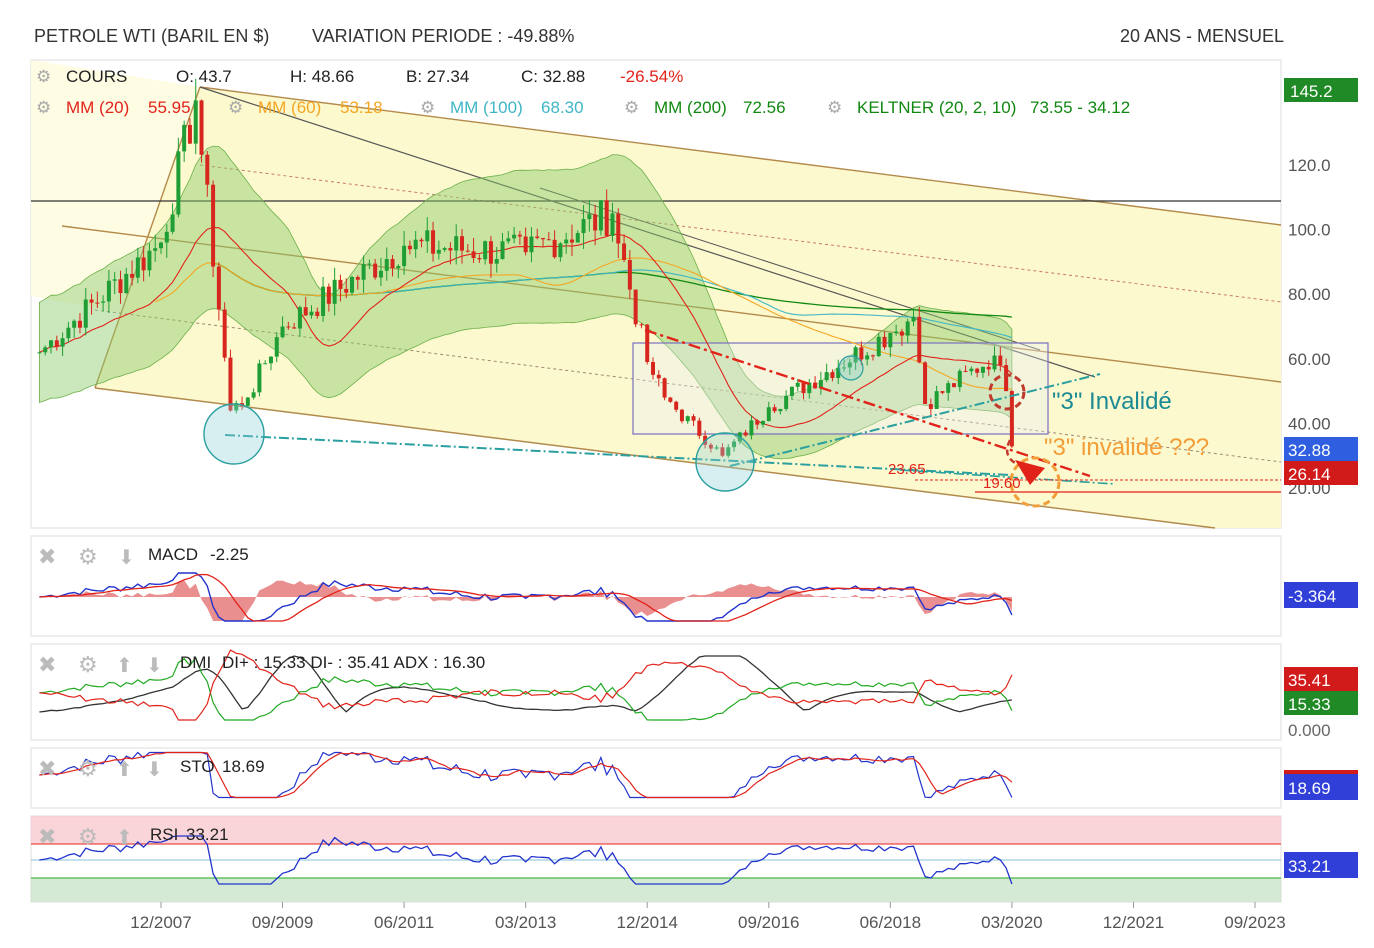 This screenshot has height=948, width=1374. What do you see at coordinates (353, 662) in the screenshot?
I see `dmi-values: DI+ : 15.33 DI- : 35.41 ADX : 16.30` at bounding box center [353, 662].